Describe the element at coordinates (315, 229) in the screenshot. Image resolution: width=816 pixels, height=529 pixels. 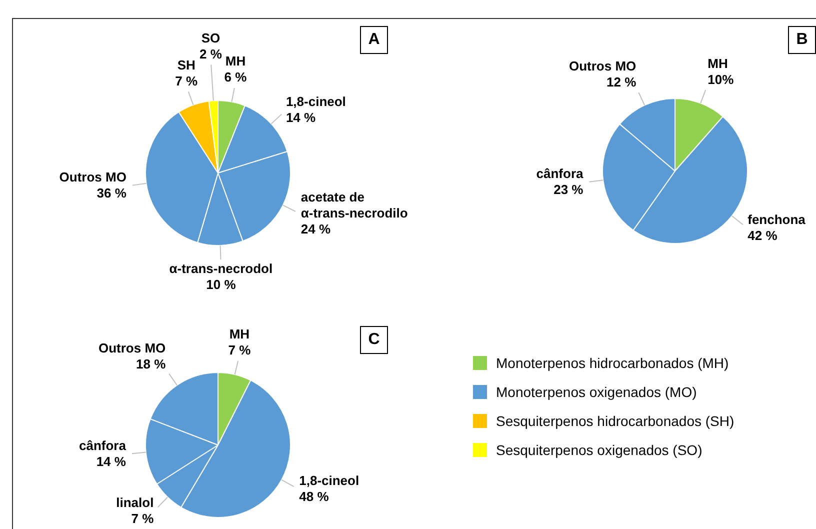
I see `data-label: 24 %` at that location.